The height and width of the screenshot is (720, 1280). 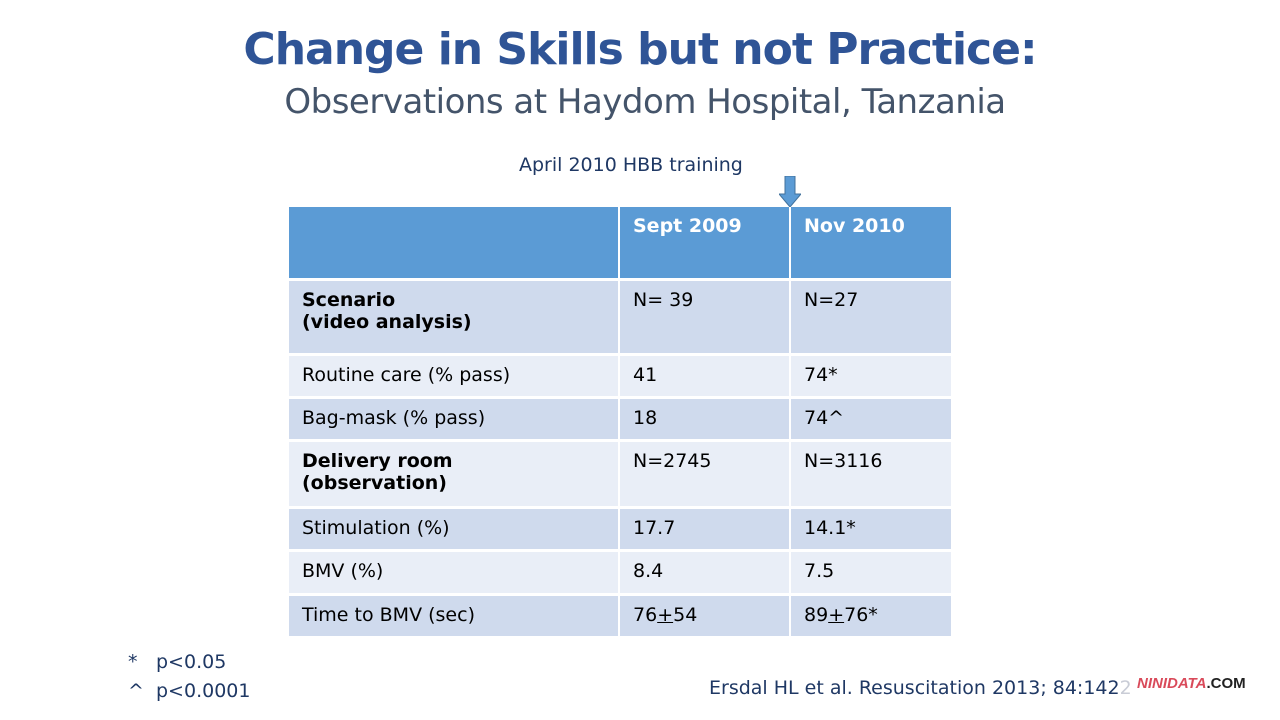 What do you see at coordinates (454, 475) in the screenshot?
I see `row-label: Delivery room (observation)` at bounding box center [454, 475].